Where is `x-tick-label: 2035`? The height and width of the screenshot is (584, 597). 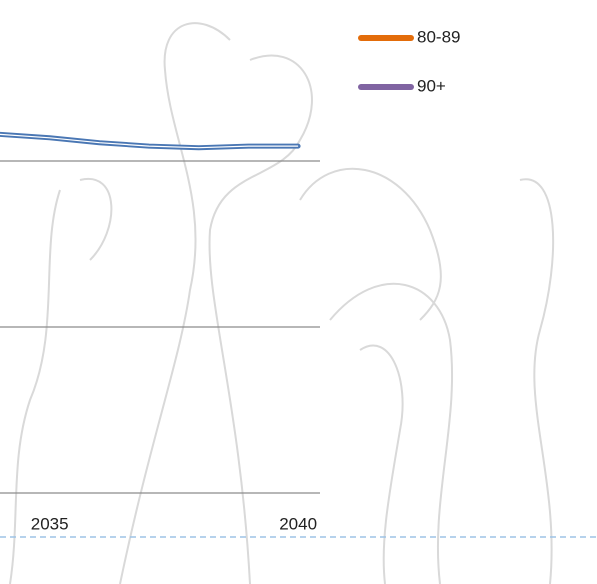 x-tick-label: 2035 is located at coordinates (50, 523).